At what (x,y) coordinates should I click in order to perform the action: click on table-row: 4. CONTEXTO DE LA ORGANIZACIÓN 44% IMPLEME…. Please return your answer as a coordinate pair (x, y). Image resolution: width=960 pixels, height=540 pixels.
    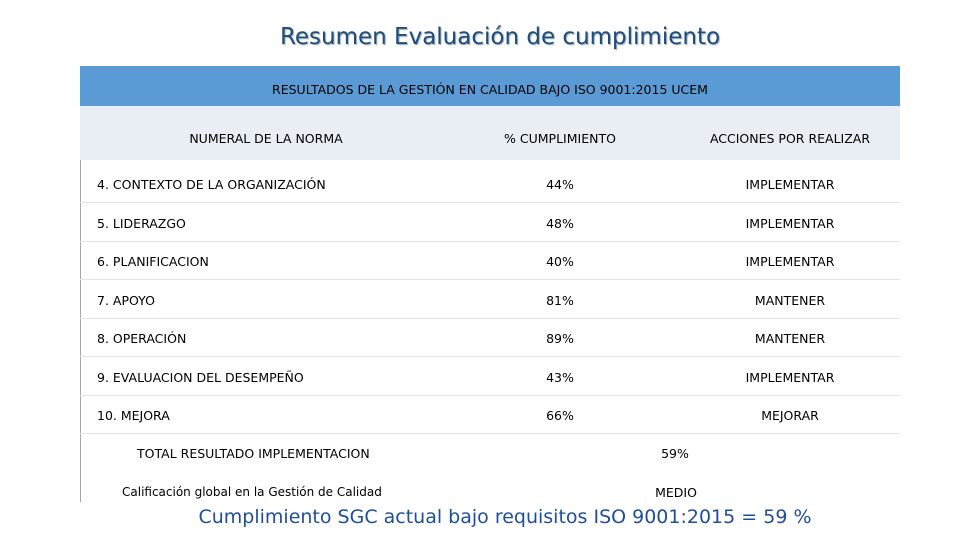
    Looking at the image, I should click on (490, 183).